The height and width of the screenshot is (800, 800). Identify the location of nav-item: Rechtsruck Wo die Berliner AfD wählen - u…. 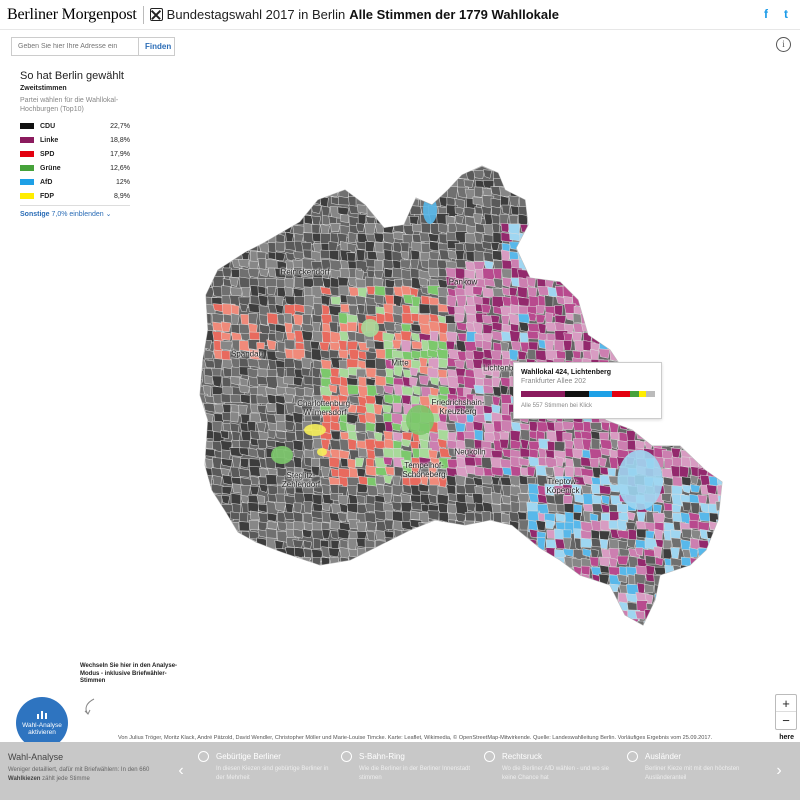
(549, 771).